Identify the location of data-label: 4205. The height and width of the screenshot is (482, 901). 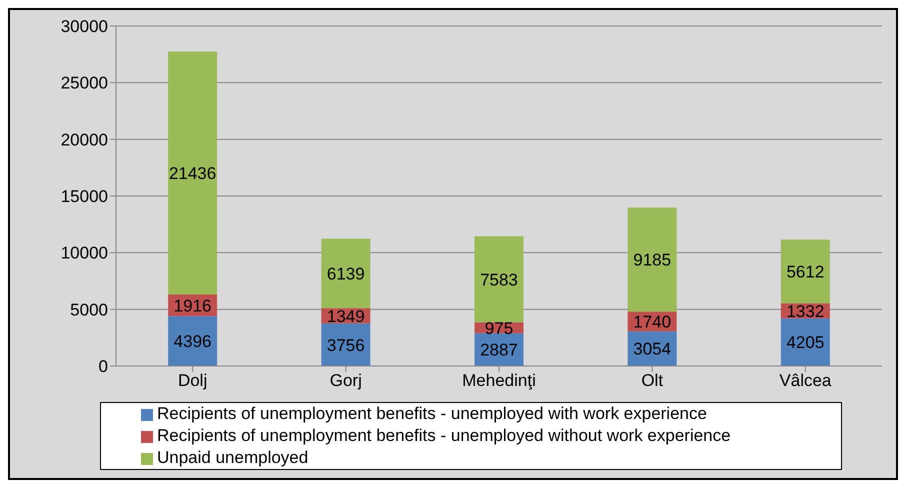
(805, 342).